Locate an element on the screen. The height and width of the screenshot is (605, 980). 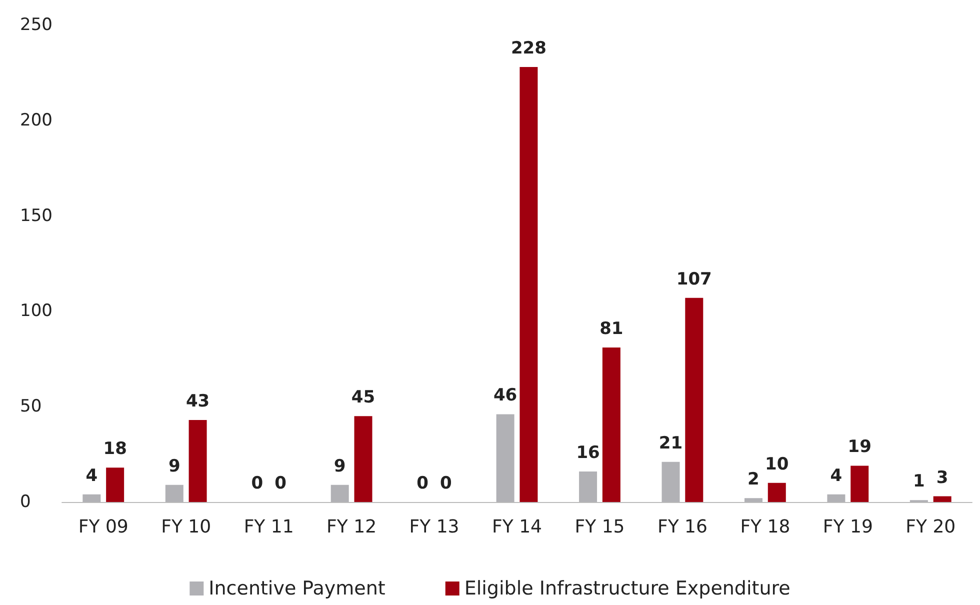
data-label: 19 is located at coordinates (860, 447).